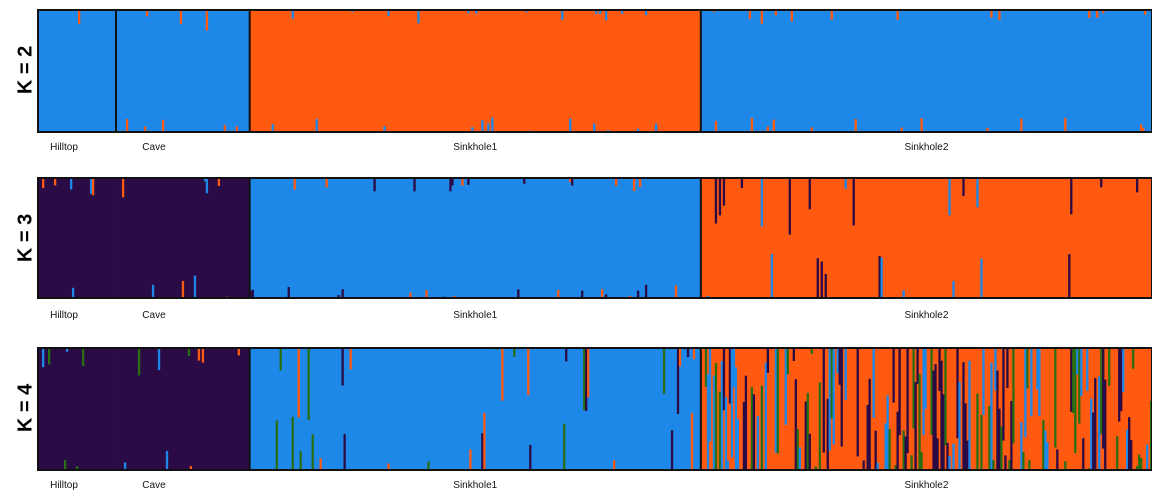  I want to click on pop-label-sinkhole2: Sinkhole2, so click(926, 315).